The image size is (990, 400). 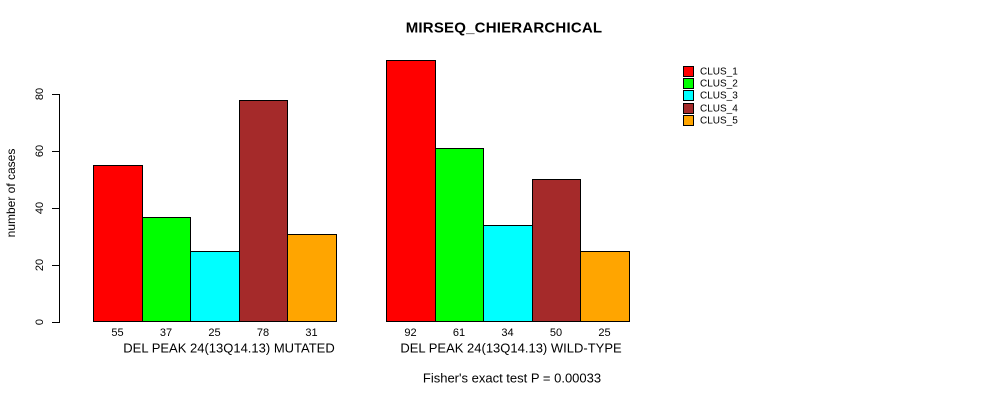 I want to click on y-axis-tick-label: 20, so click(x=40, y=265).